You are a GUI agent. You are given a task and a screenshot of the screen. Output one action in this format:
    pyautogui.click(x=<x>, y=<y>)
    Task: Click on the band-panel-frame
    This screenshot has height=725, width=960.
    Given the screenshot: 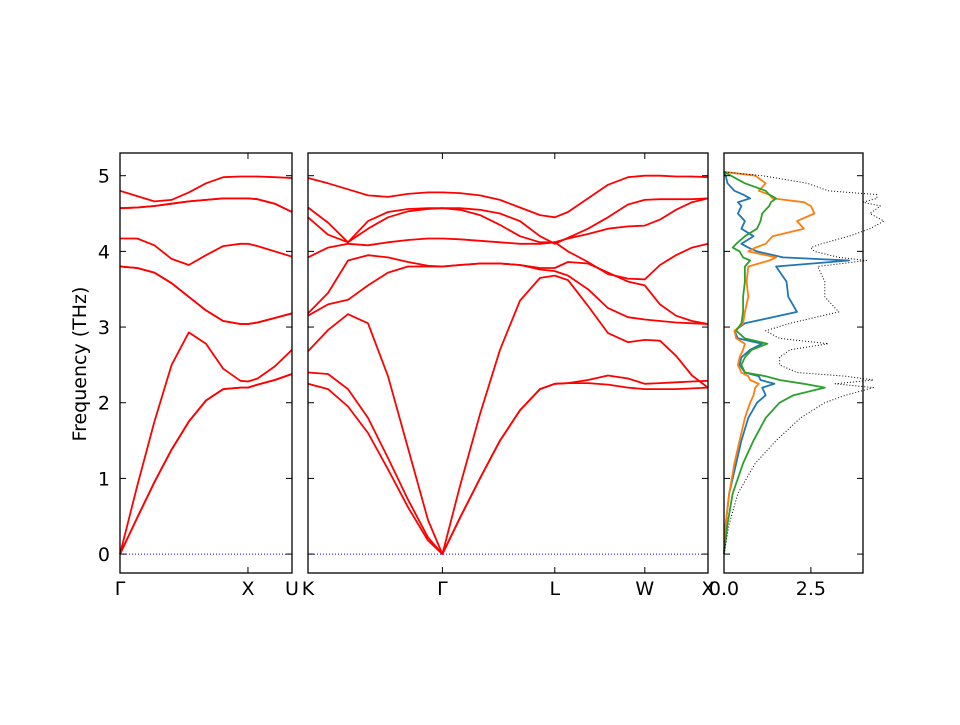 What is the action you would take?
    pyautogui.click(x=206, y=363)
    